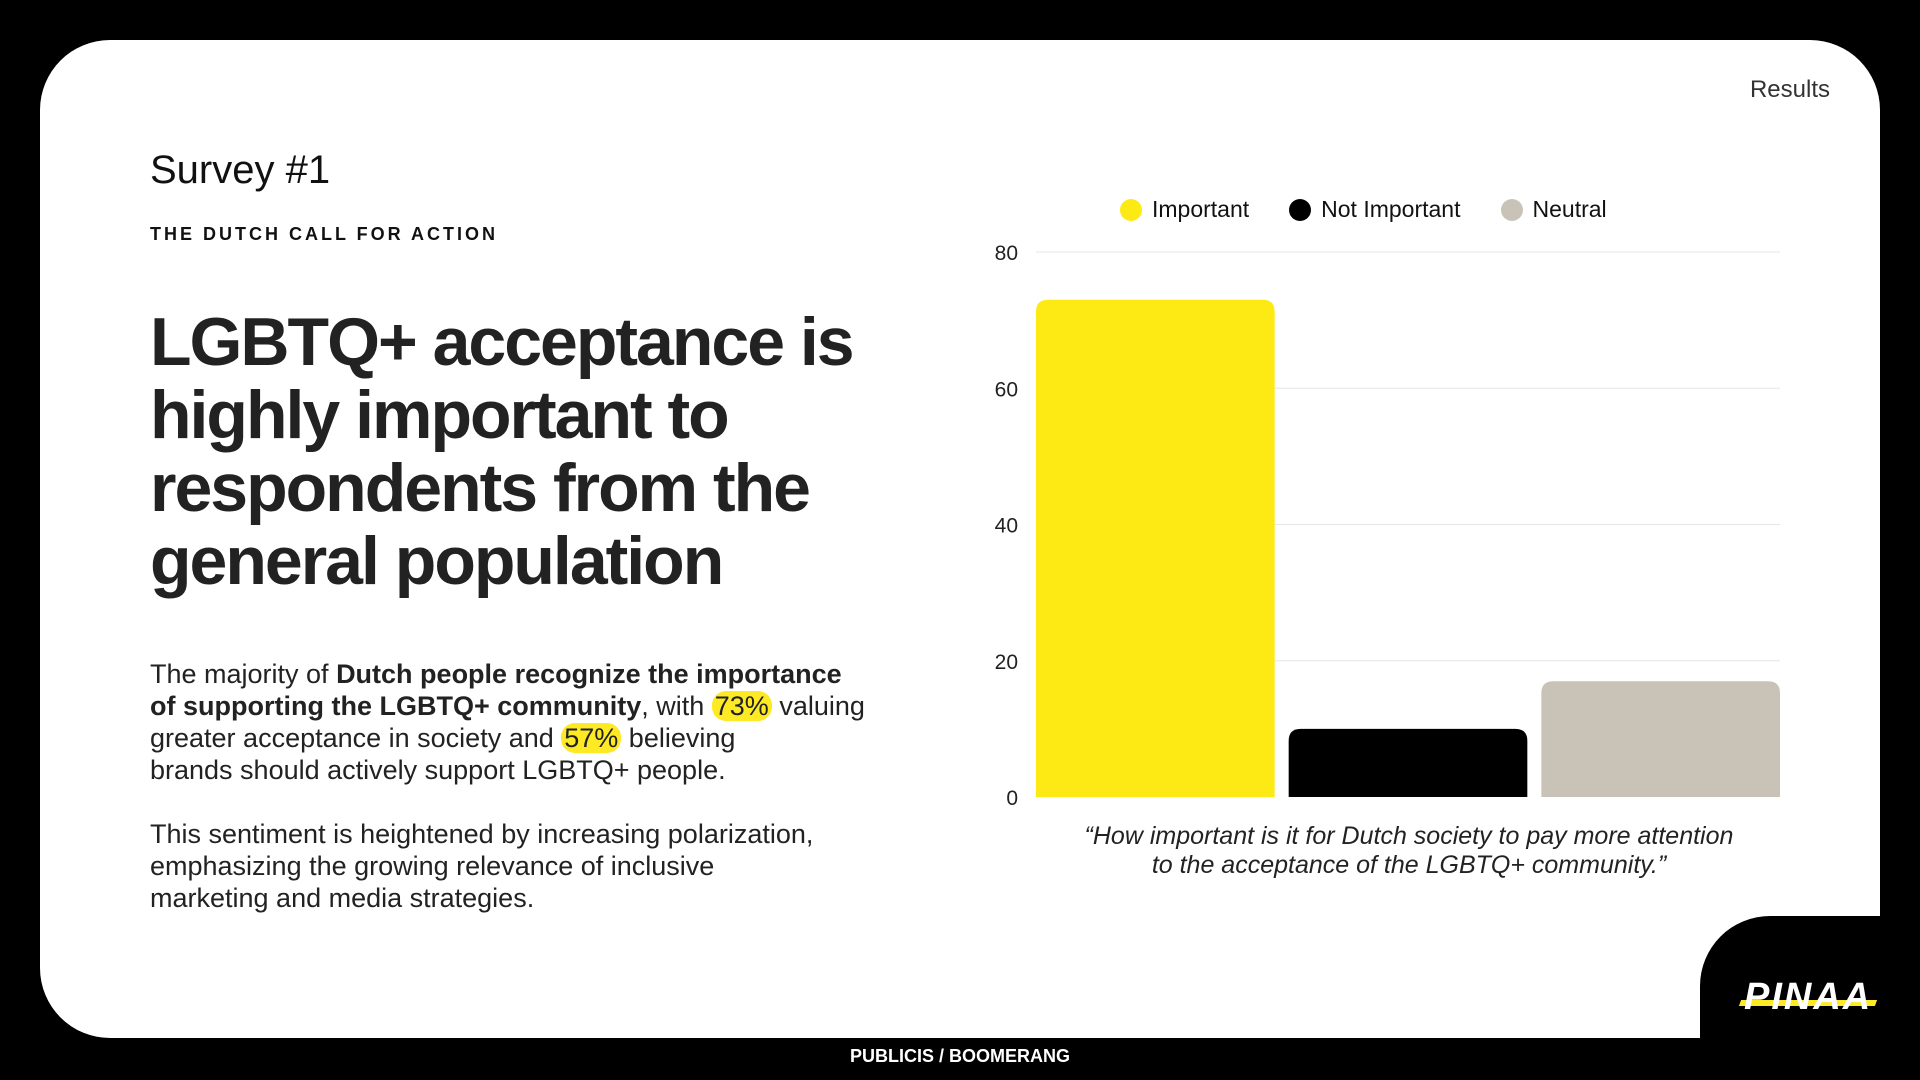  What do you see at coordinates (480, 488) in the screenshot?
I see `headline-line: respondents from the` at bounding box center [480, 488].